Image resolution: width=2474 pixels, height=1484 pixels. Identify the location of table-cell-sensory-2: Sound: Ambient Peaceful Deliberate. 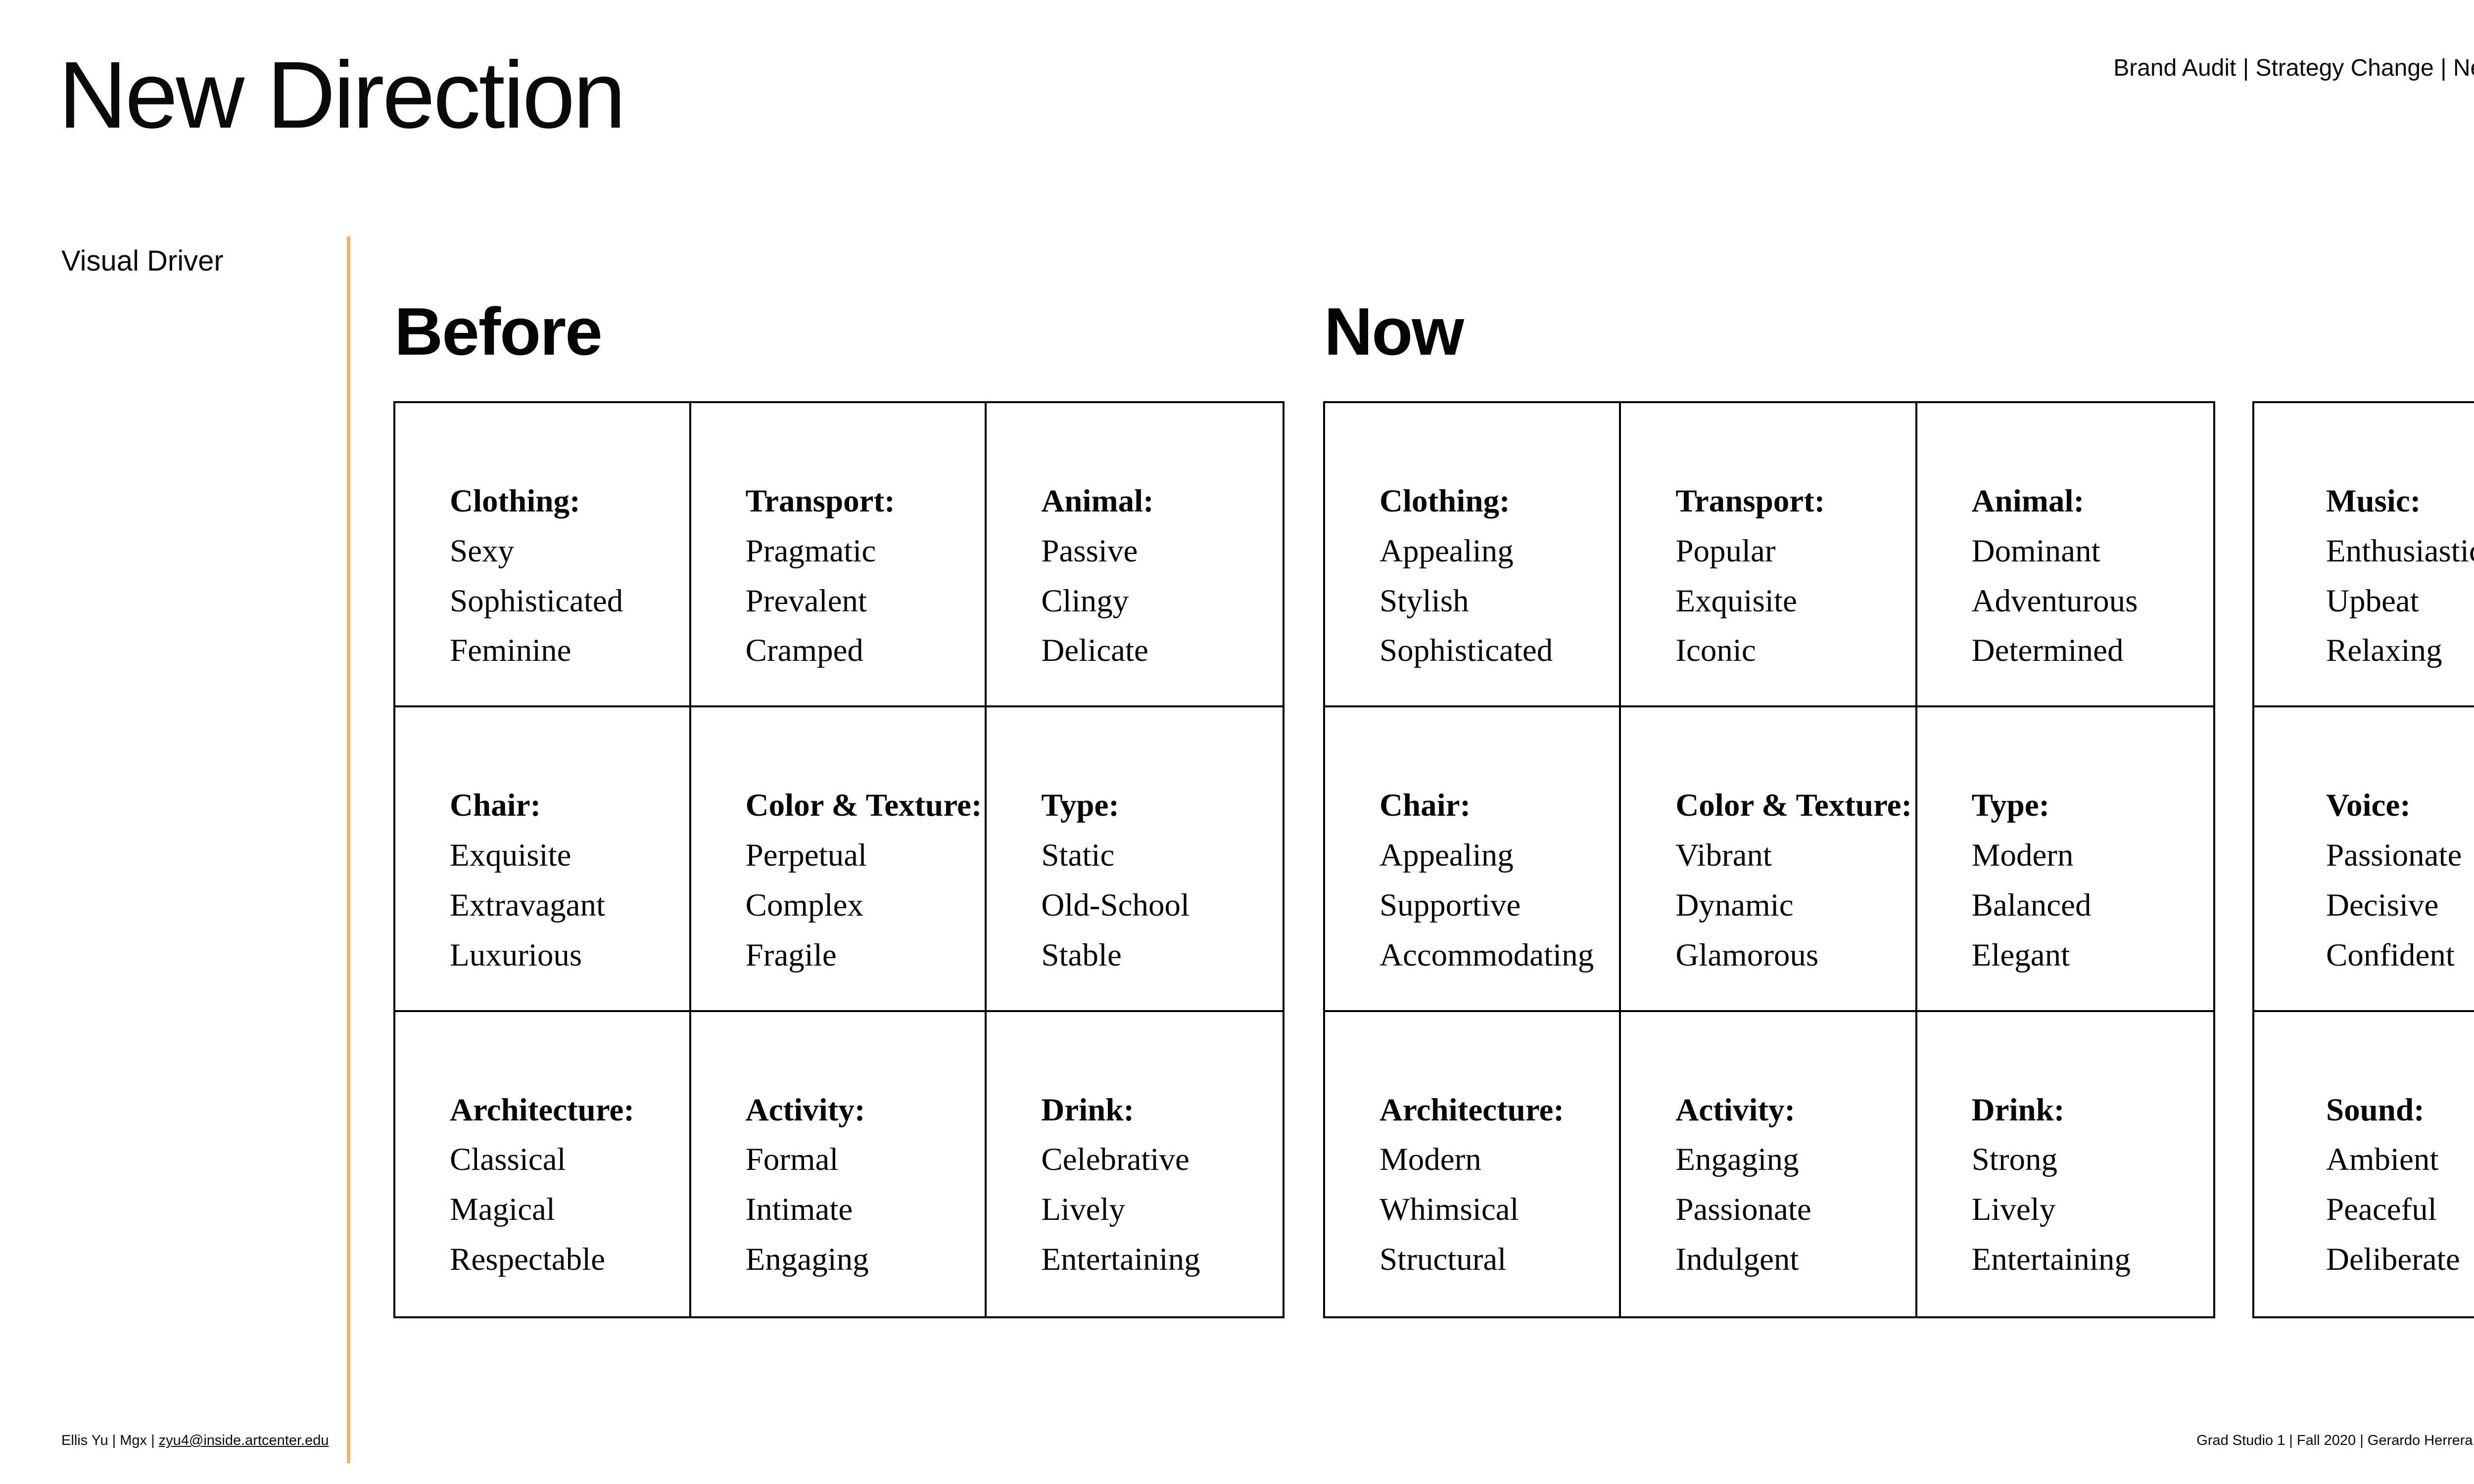
(2364, 1164).